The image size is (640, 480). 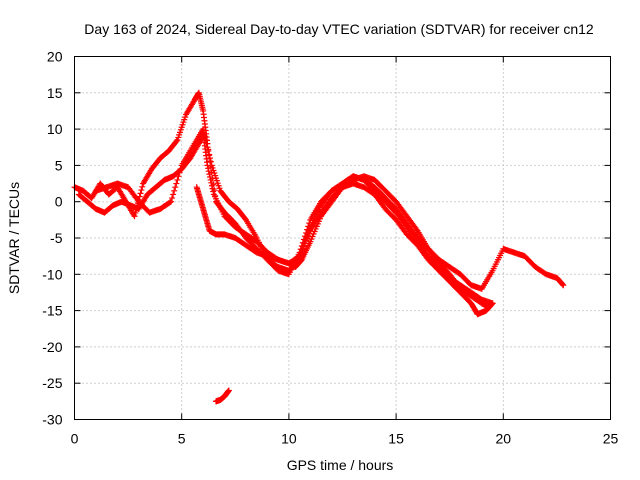 I want to click on series-track-e, so click(x=222, y=396).